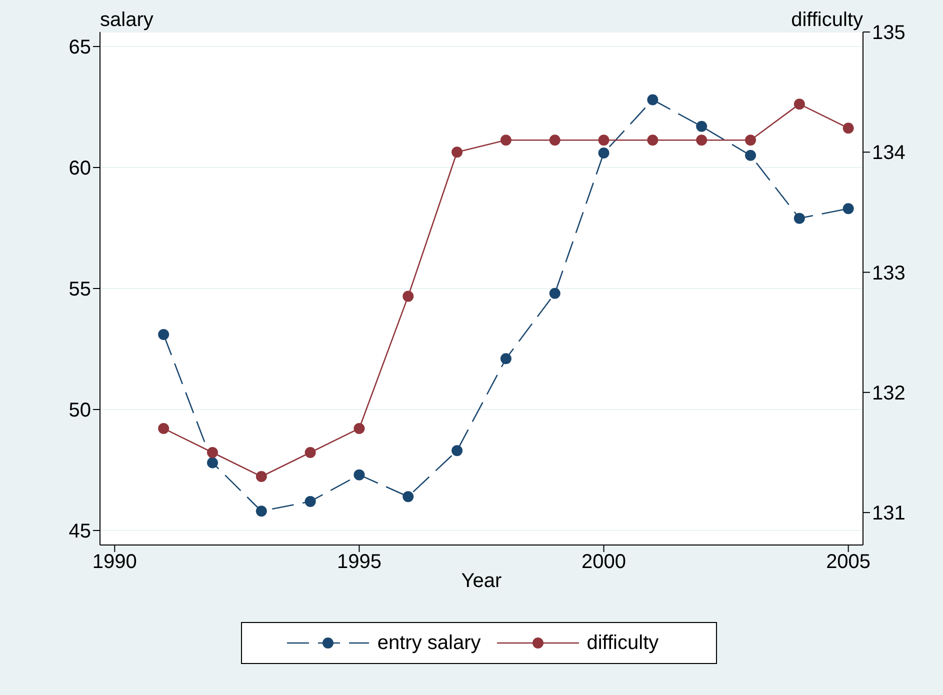 The width and height of the screenshot is (943, 695). I want to click on x-tick-label: 2005, so click(848, 562).